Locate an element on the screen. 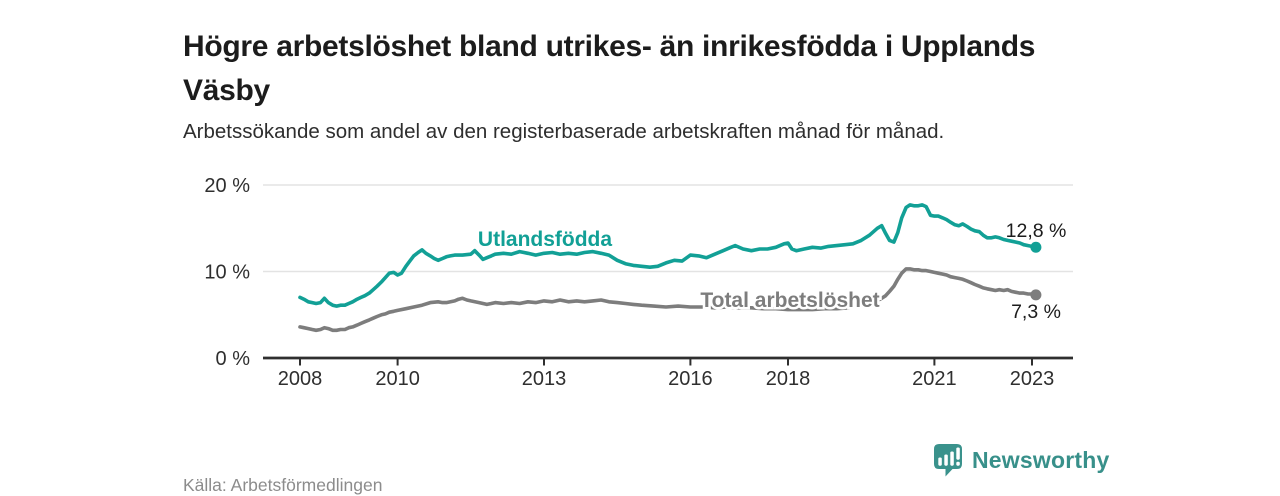 The width and height of the screenshot is (1280, 496). series-label-utlandsf-dda: Utlandsfödda is located at coordinates (545, 239).